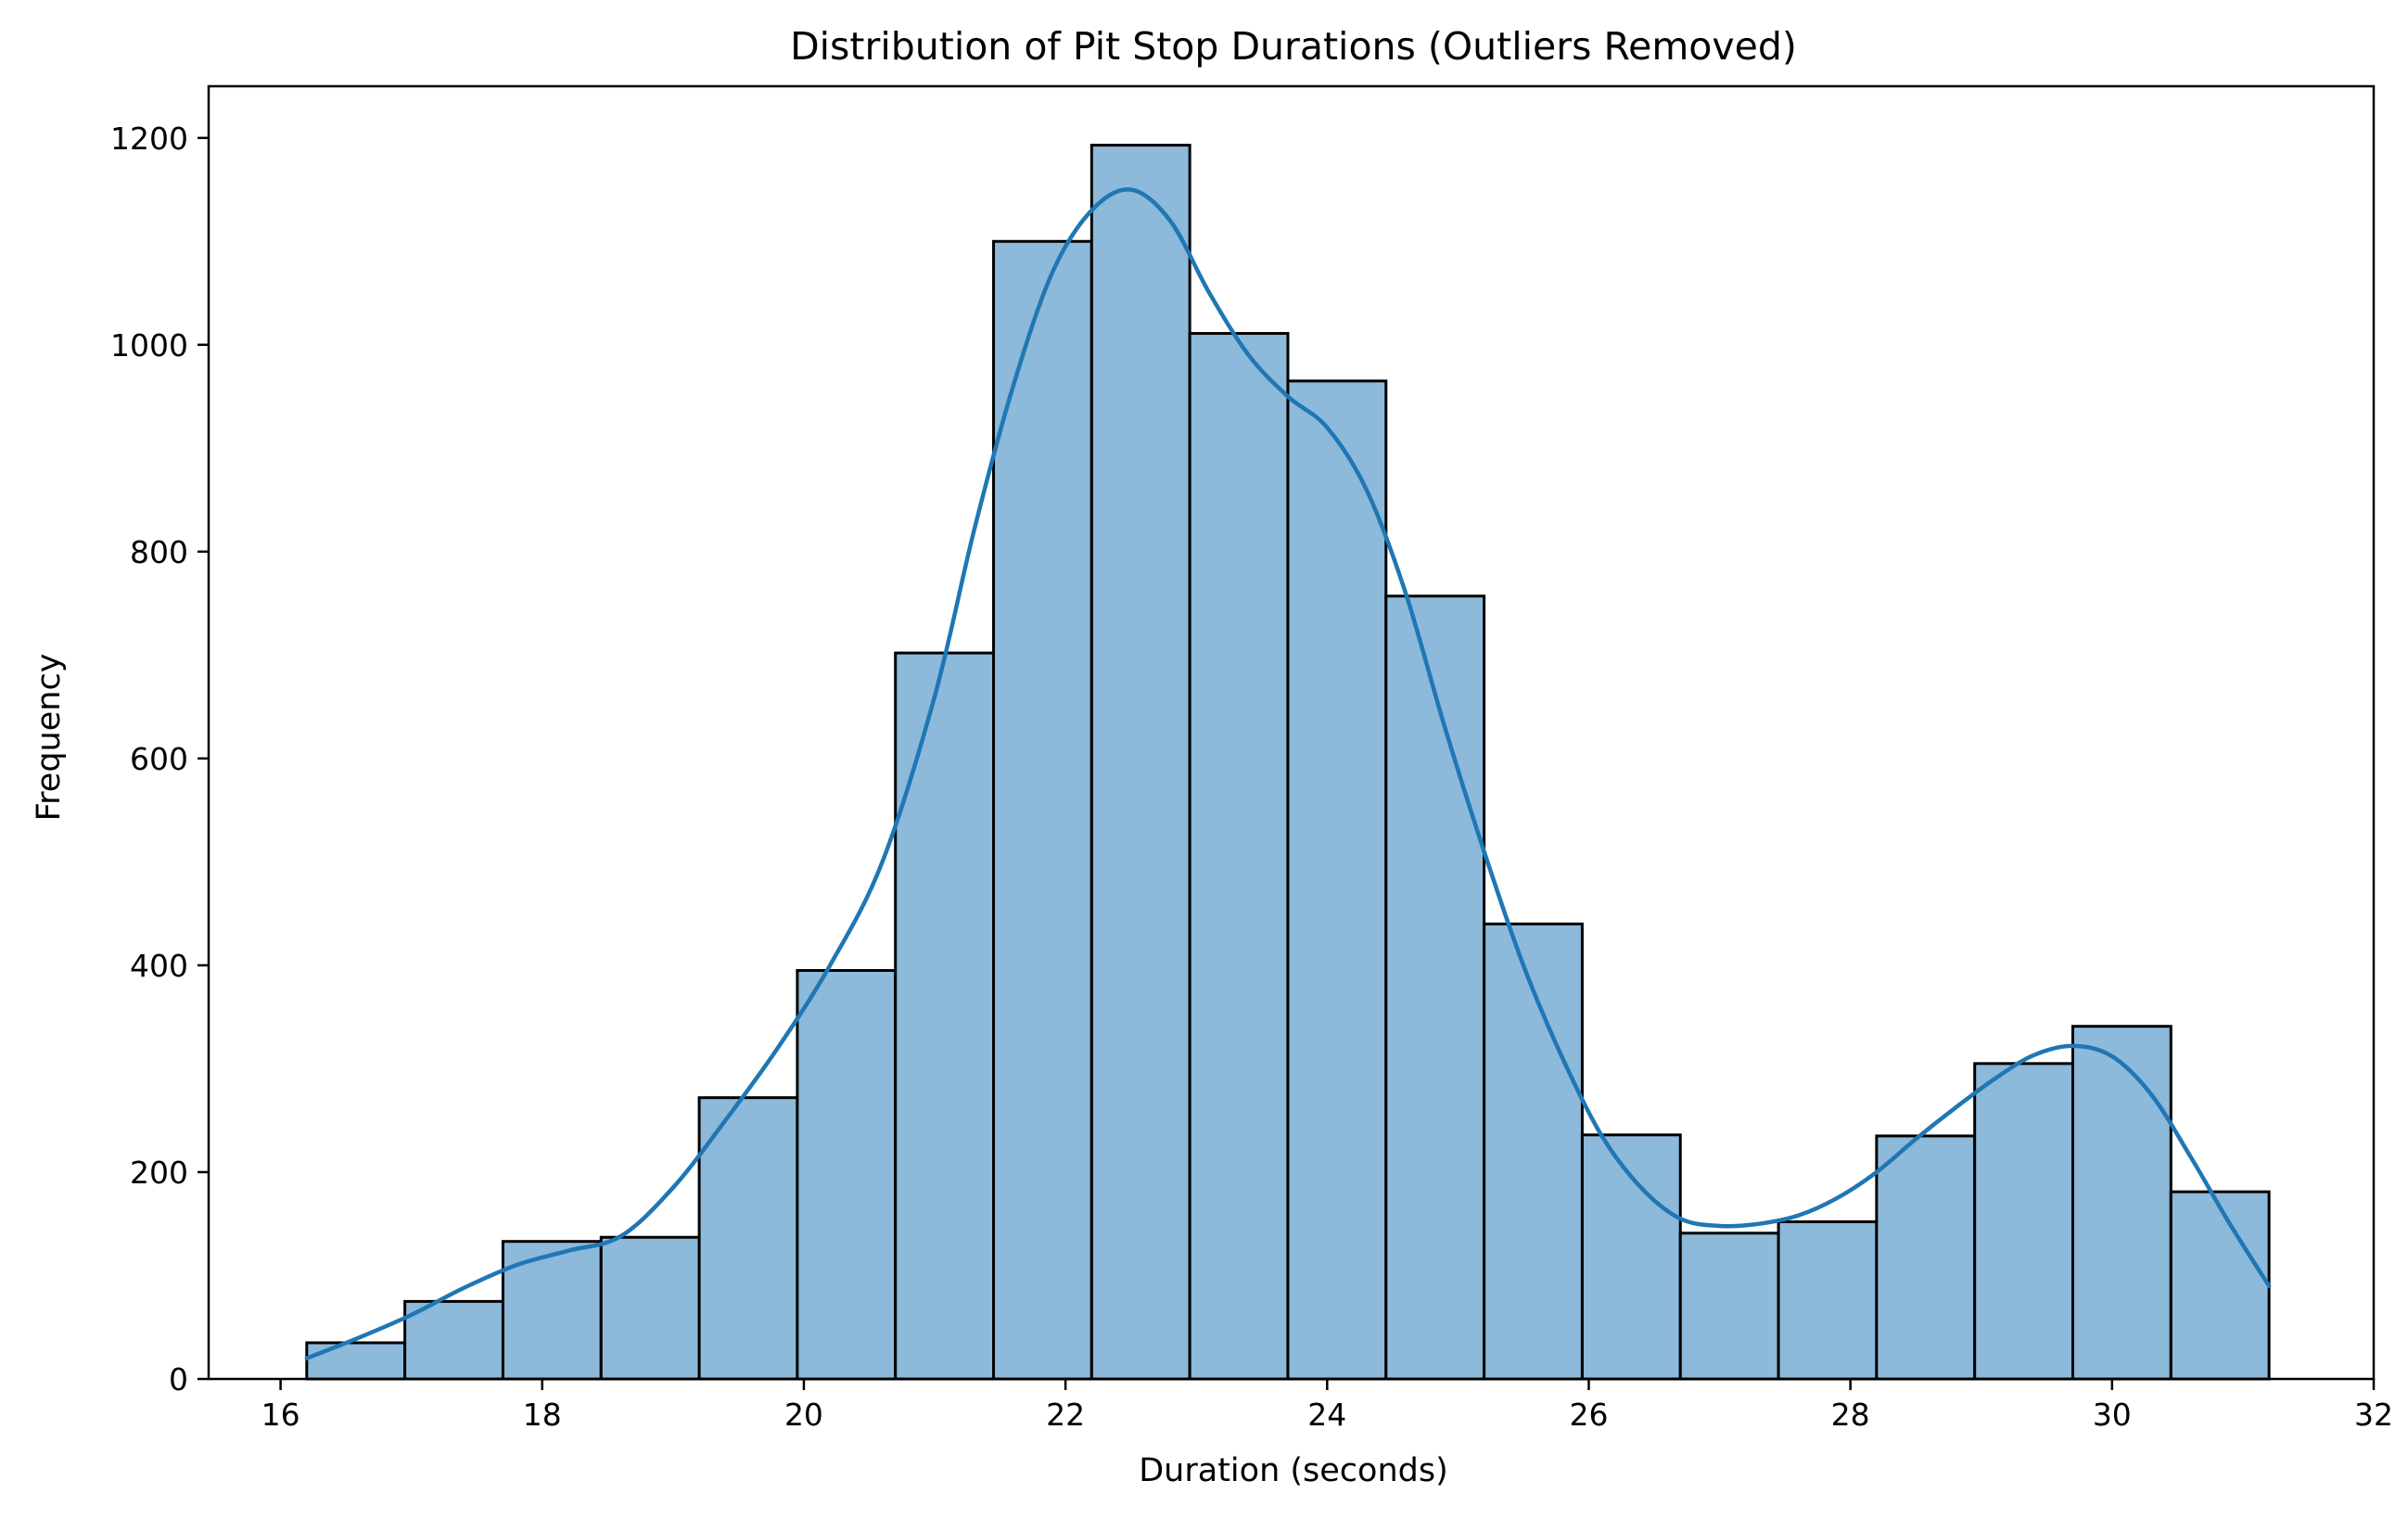 The image size is (2408, 1519). I want to click on x-axis-ticks: 16 18 20 22 24 26 28 30 32, so click(1327, 1406).